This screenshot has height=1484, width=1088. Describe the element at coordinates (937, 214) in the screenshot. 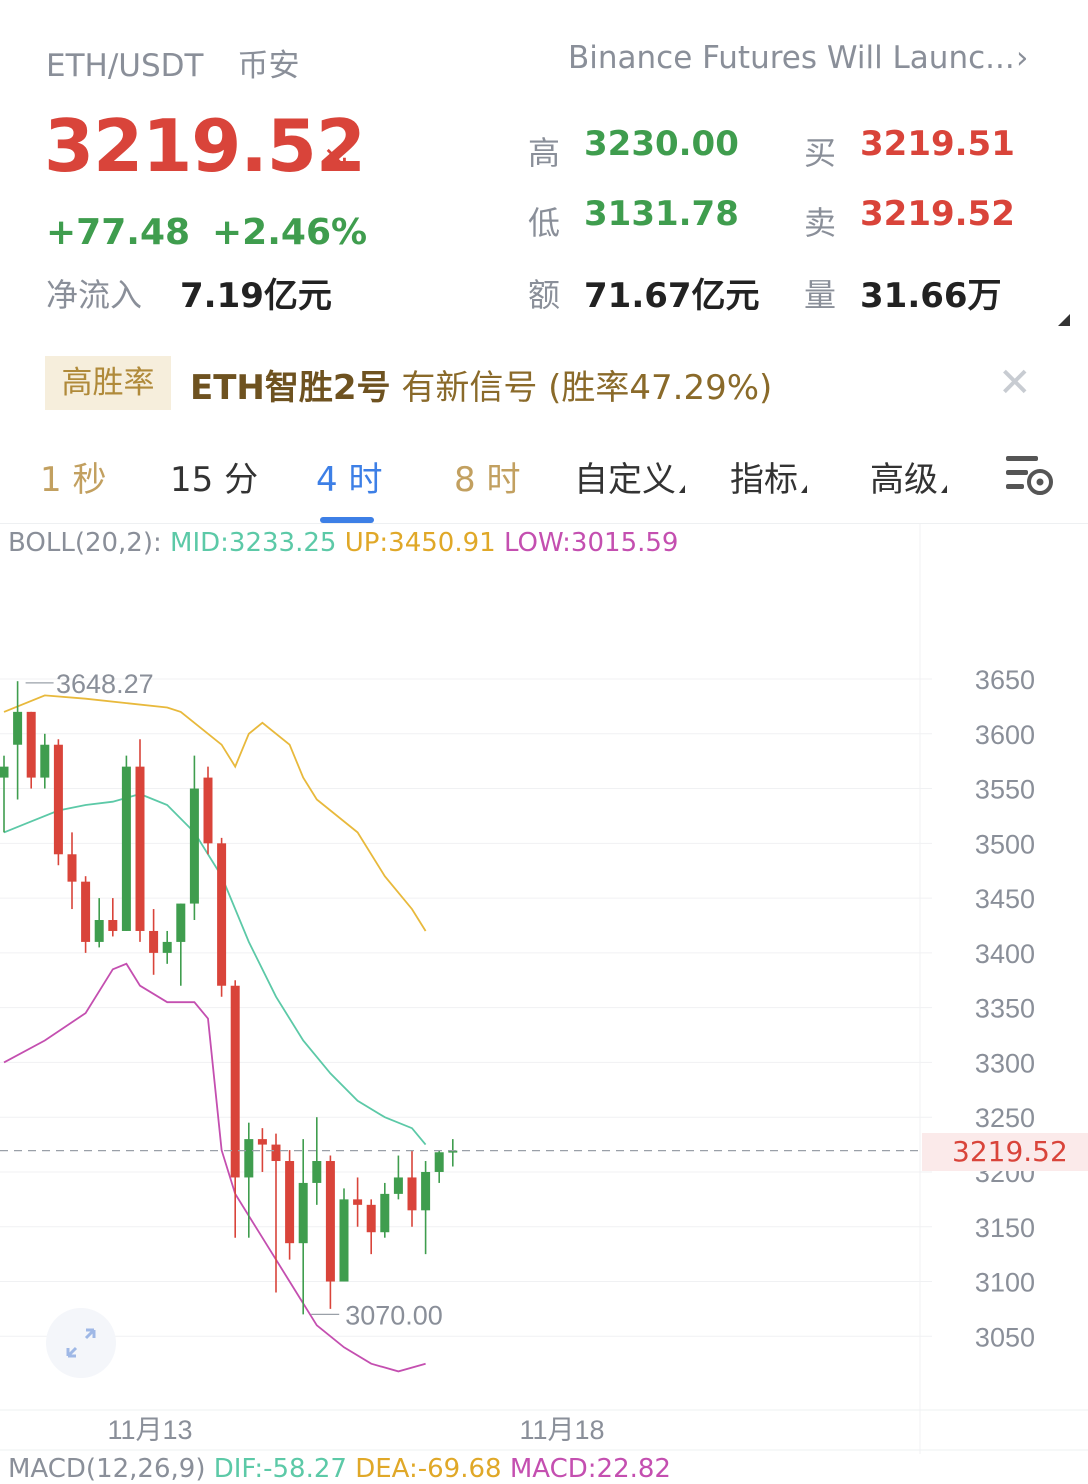

I see `ask-value: 3219.52` at that location.